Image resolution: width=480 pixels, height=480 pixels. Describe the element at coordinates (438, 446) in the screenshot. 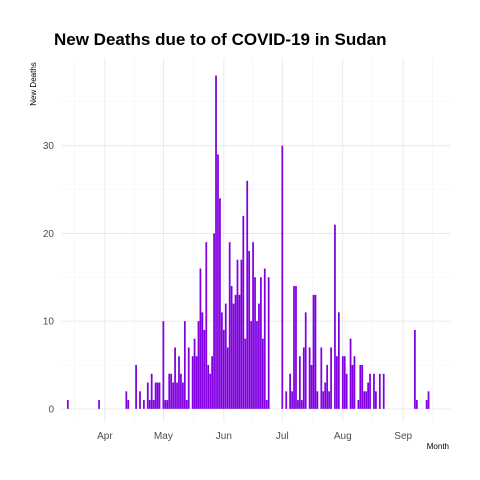

I see `x-axis-label: Month` at that location.